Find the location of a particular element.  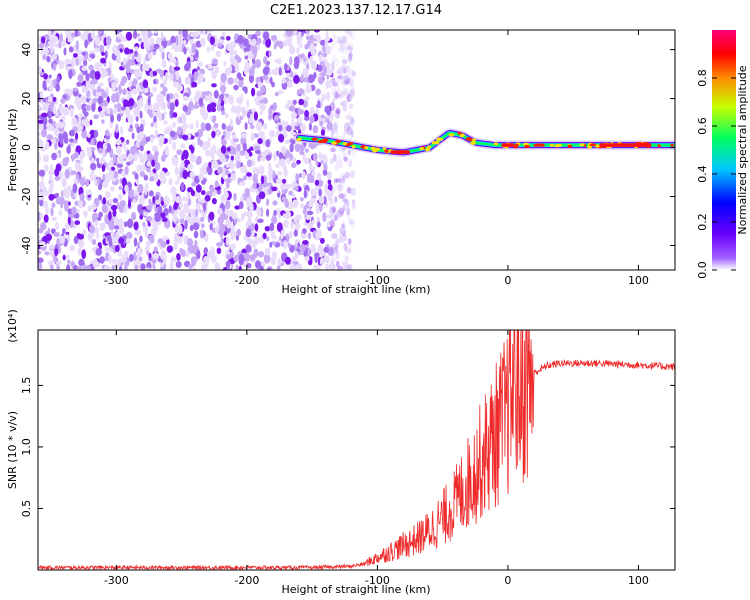

spectrogram-x-tick-label: 100 is located at coordinates (638, 280).